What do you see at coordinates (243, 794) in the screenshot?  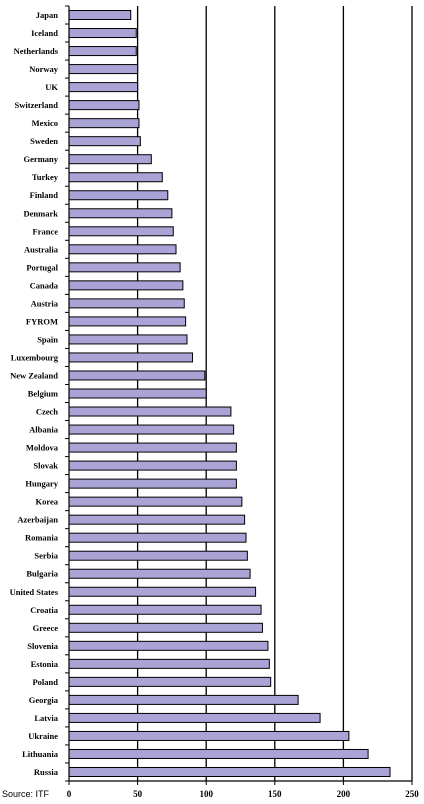 I see `tick-labels: 0 50 100 150 200 250` at bounding box center [243, 794].